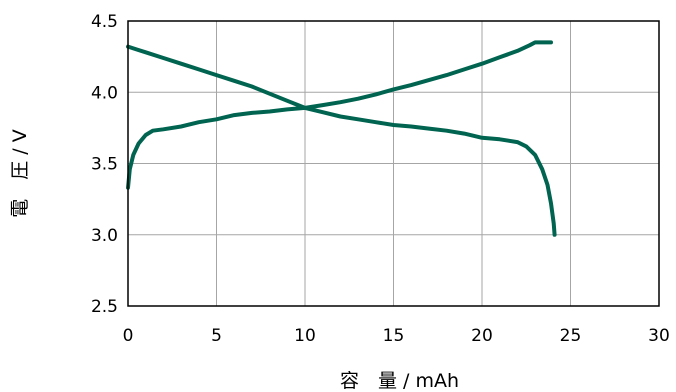 The height and width of the screenshot is (392, 676). Describe the element at coordinates (571, 336) in the screenshot. I see `x-tick-label: 25` at that location.